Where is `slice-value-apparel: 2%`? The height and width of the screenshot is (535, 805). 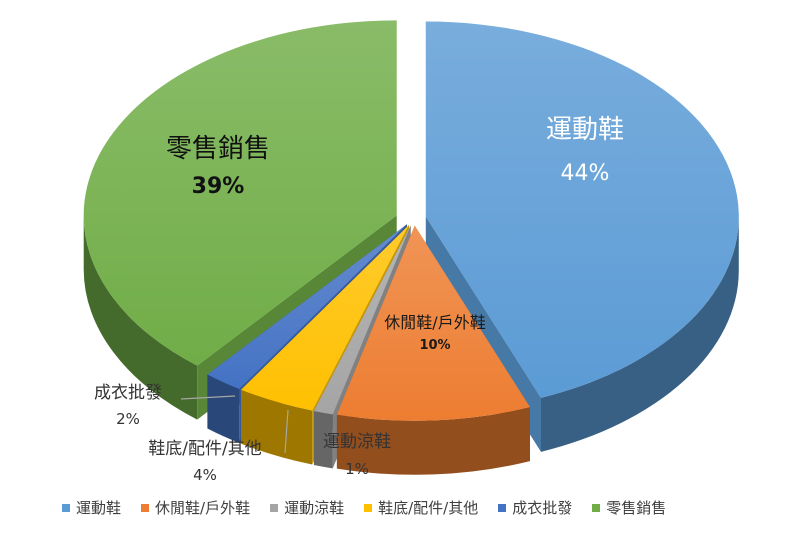
slice-value-apparel: 2% is located at coordinates (128, 419).